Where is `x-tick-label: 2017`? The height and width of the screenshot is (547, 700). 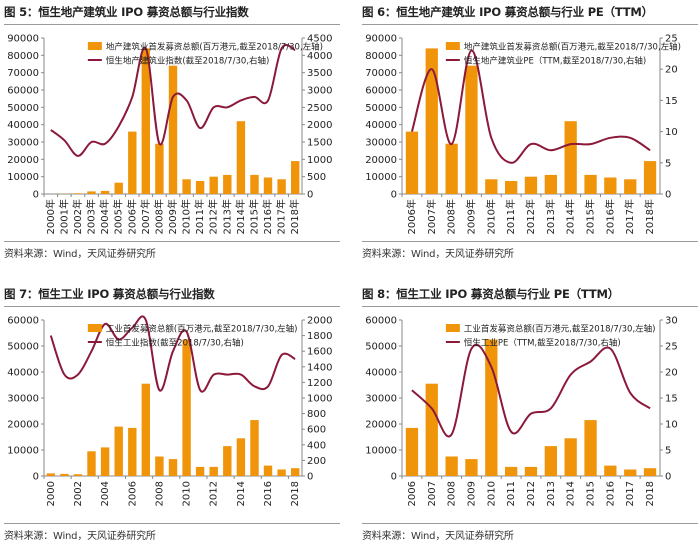
x-tick-label: 2017 is located at coordinates (630, 493).